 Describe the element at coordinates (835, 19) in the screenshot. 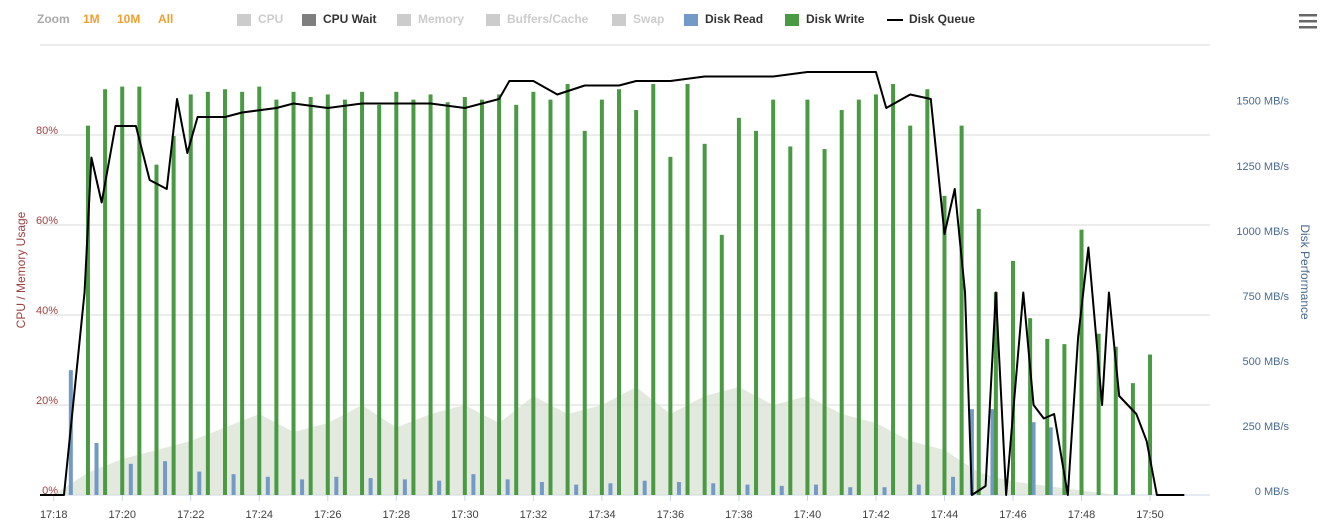

I see `legend-label: Disk Write` at that location.